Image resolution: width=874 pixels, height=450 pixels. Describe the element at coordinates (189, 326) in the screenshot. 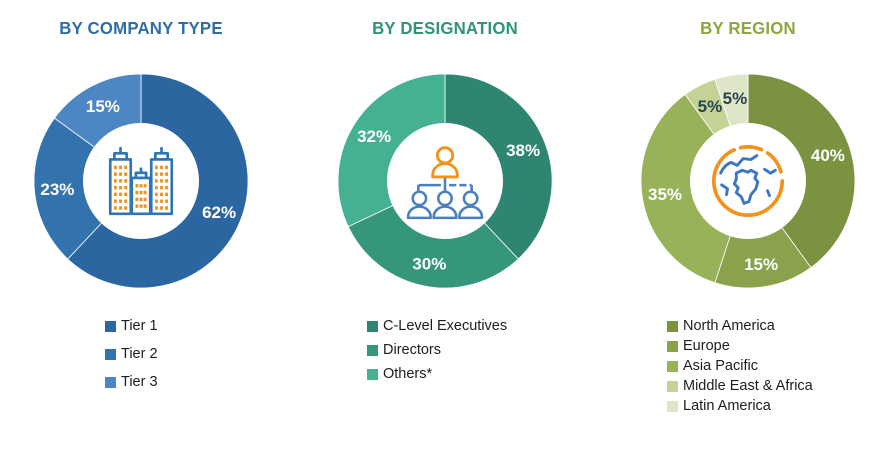

I see `legend-item: Tier 1` at that location.